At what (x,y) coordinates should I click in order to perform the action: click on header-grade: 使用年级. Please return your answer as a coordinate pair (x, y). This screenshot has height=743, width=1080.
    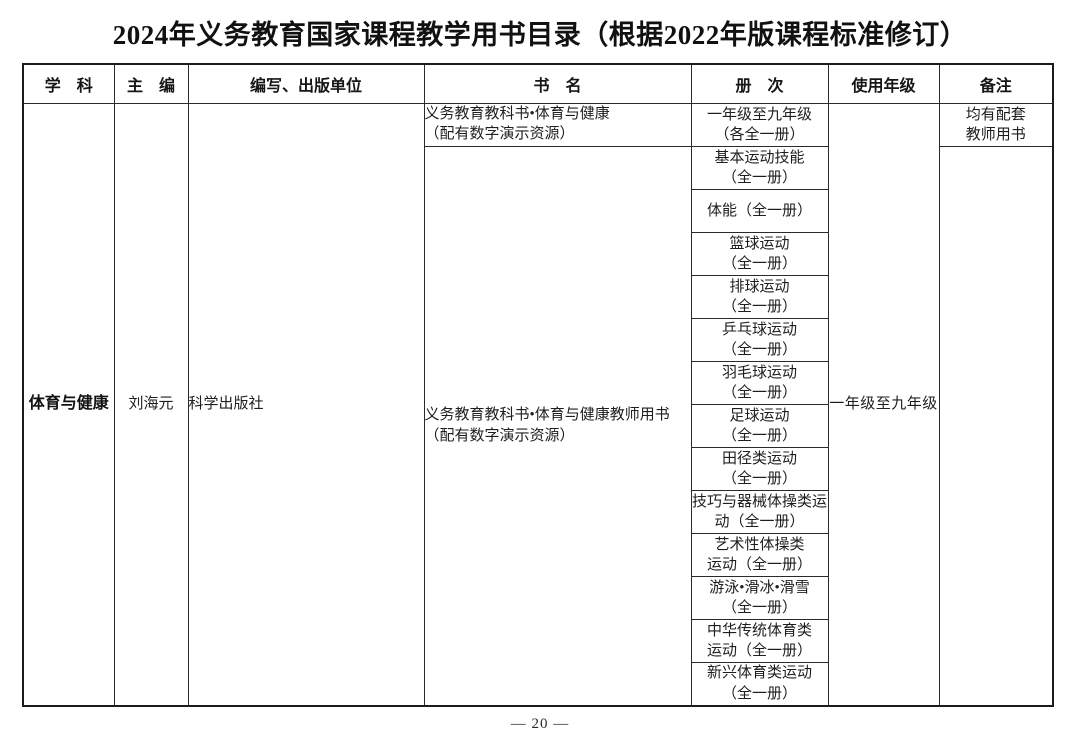
    Looking at the image, I should click on (883, 83).